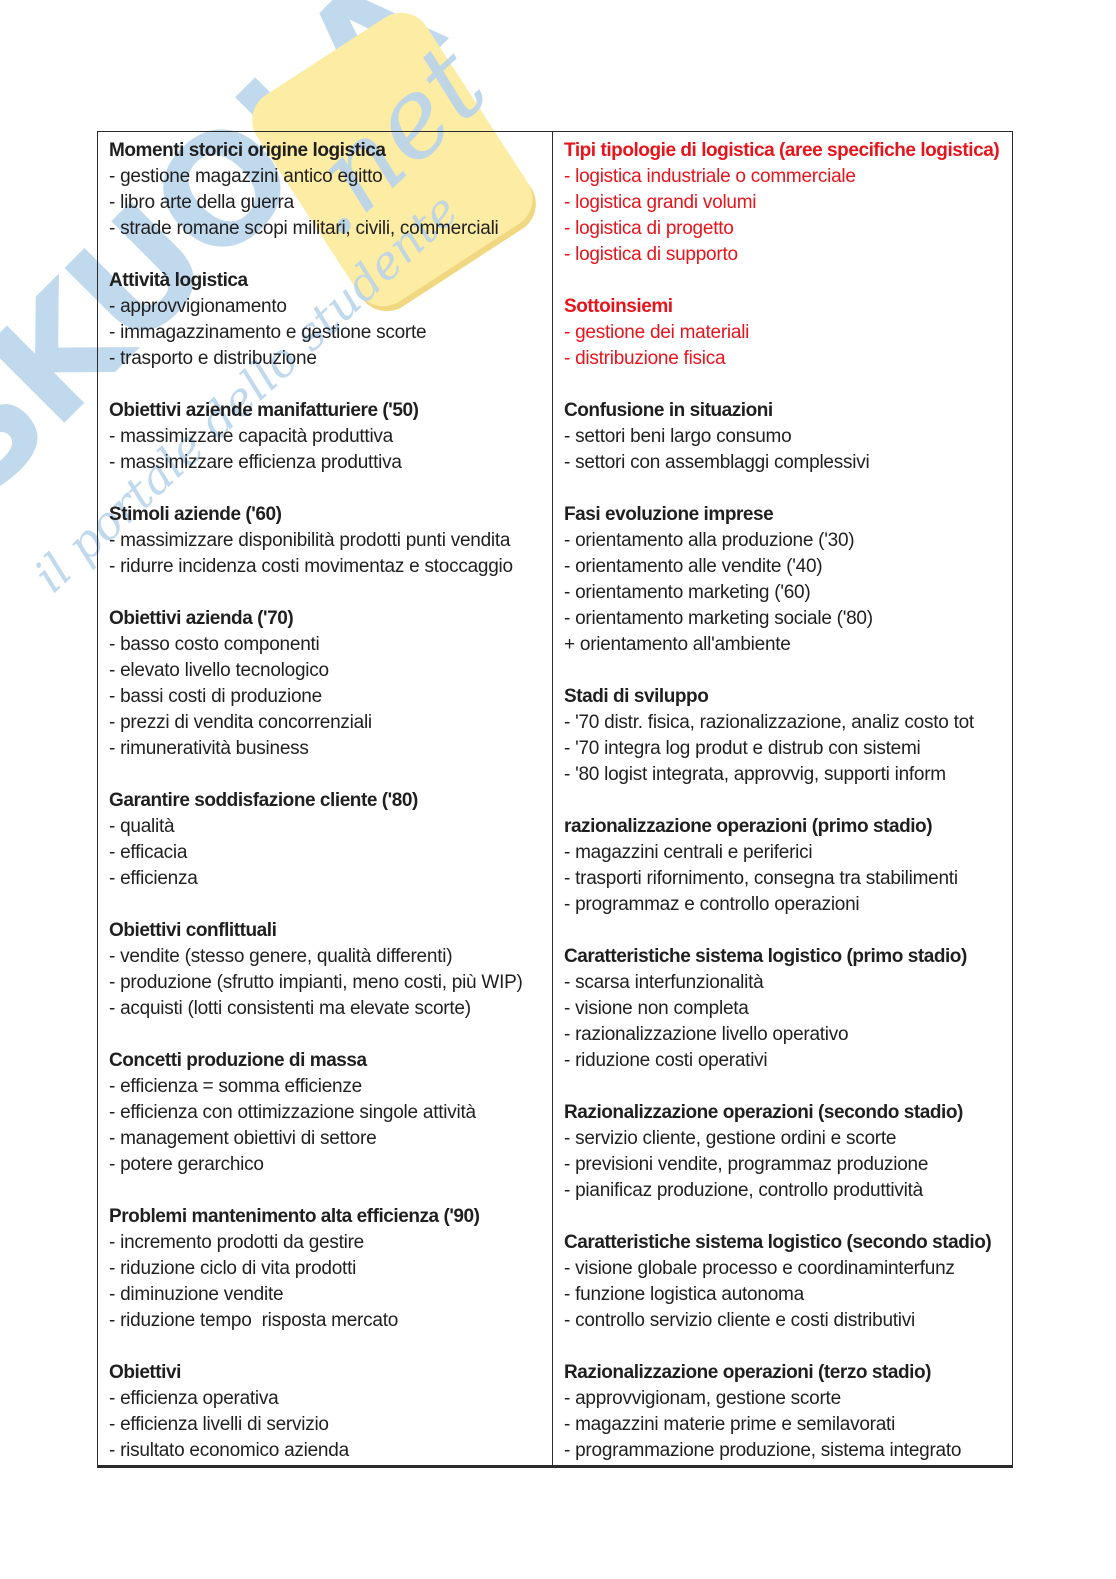 The height and width of the screenshot is (1579, 1116). What do you see at coordinates (657, 332) in the screenshot?
I see `note-line: - gestione dei materiali` at bounding box center [657, 332].